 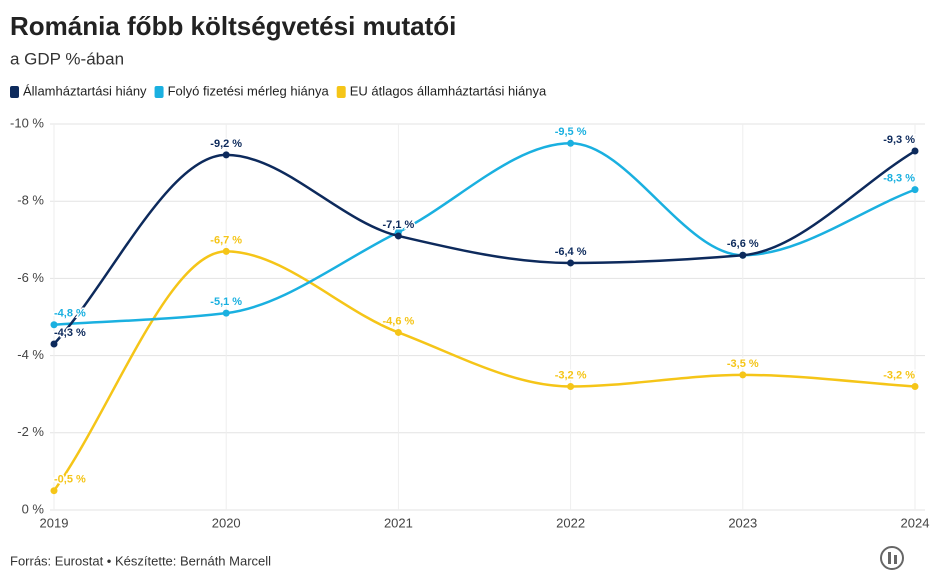 What do you see at coordinates (226, 144) in the screenshot?
I see `data-label: -9,2 %` at bounding box center [226, 144].